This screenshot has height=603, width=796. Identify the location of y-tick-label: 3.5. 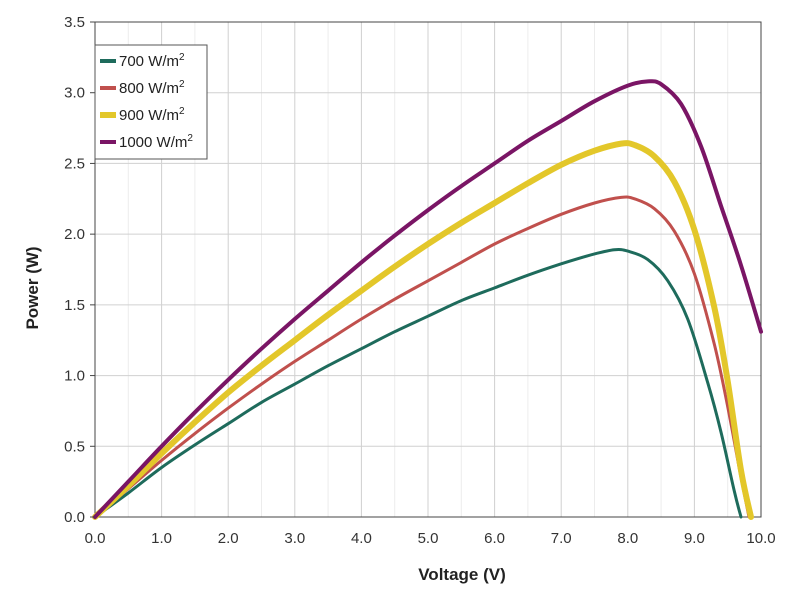
(74, 22).